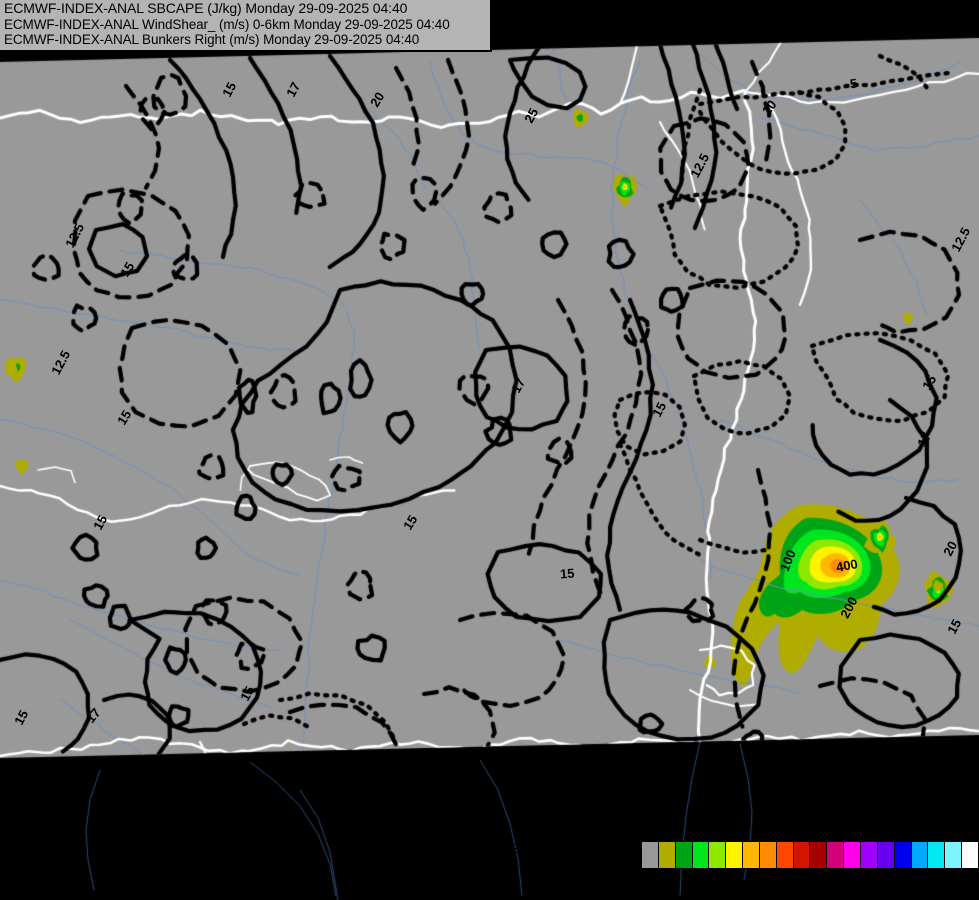  I want to click on legend-tick-row: 100 300 500 700 900 1250 1750 2250 3000 5000, so click(810, 879).